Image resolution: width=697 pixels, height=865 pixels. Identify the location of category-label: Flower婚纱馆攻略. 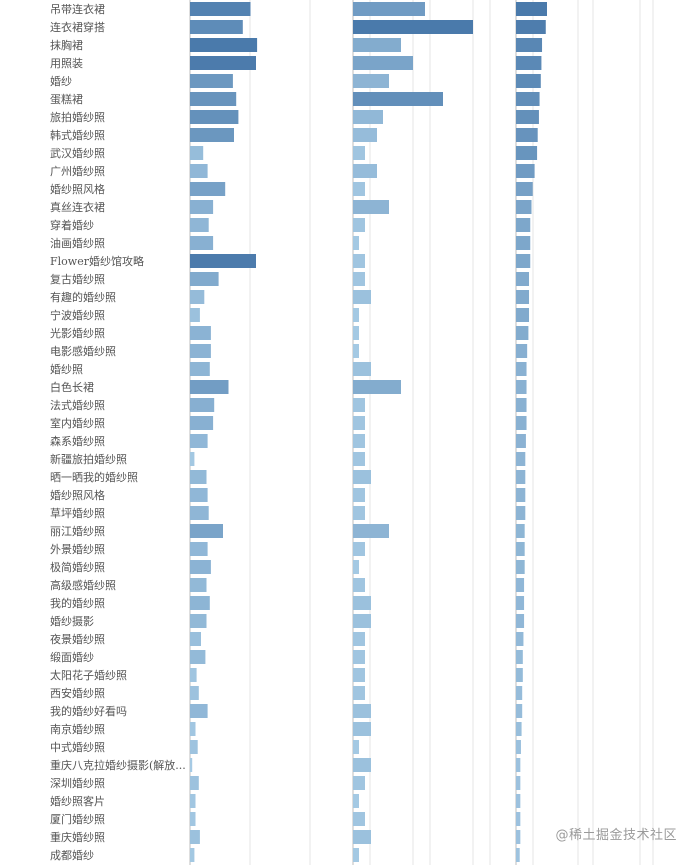
(97, 261).